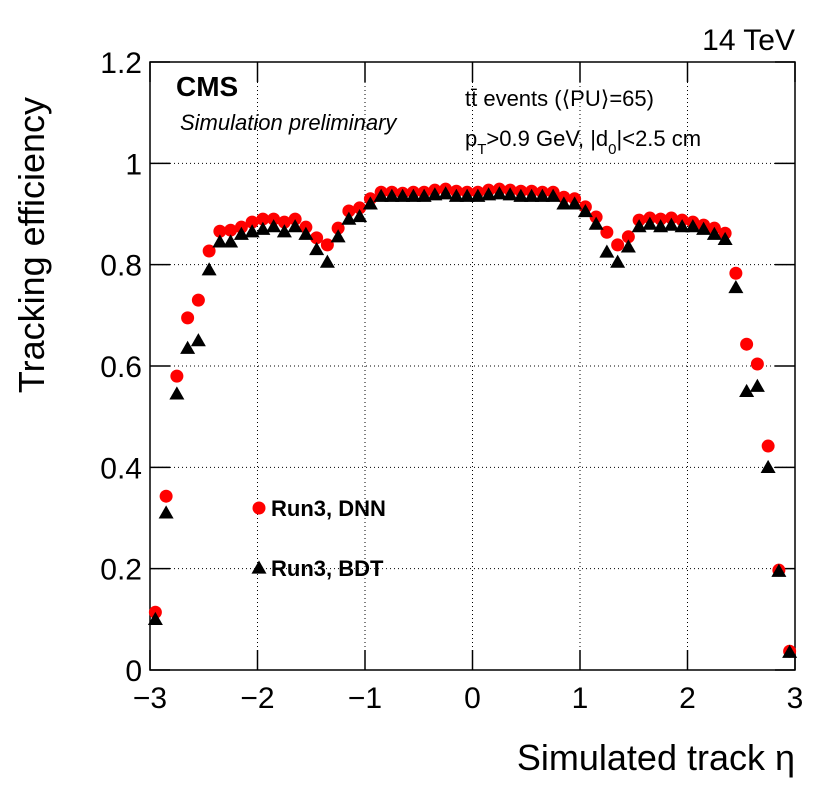  What do you see at coordinates (207, 86) in the screenshot?
I see `experiment-label: CMS` at bounding box center [207, 86].